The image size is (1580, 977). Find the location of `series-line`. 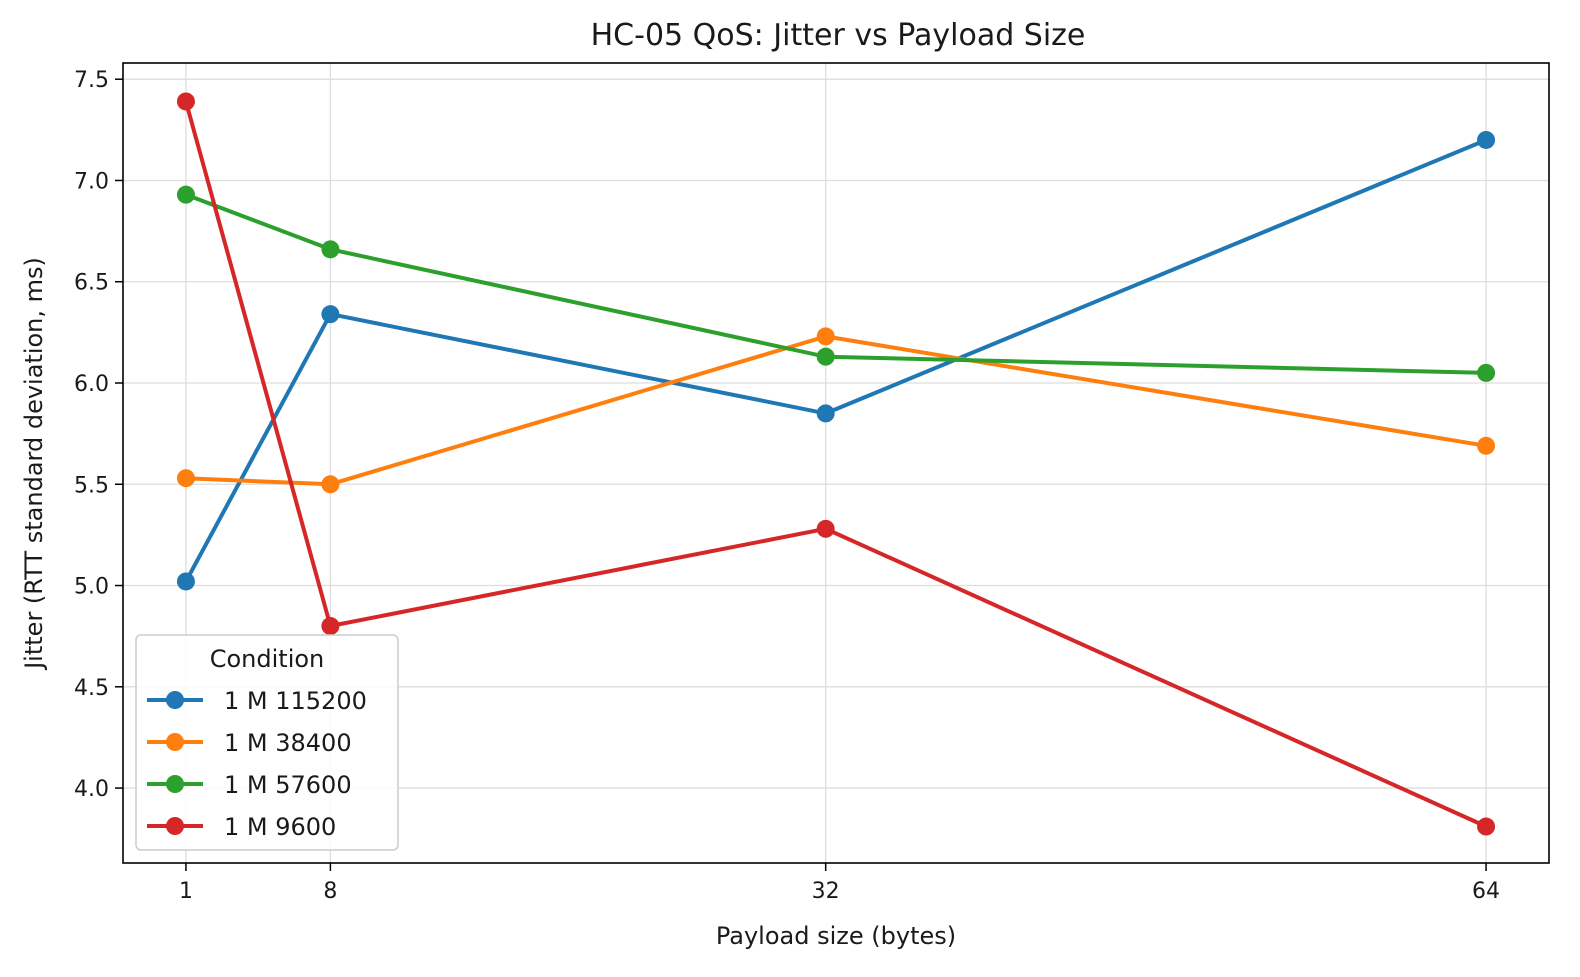

series-line is located at coordinates (836, 410).